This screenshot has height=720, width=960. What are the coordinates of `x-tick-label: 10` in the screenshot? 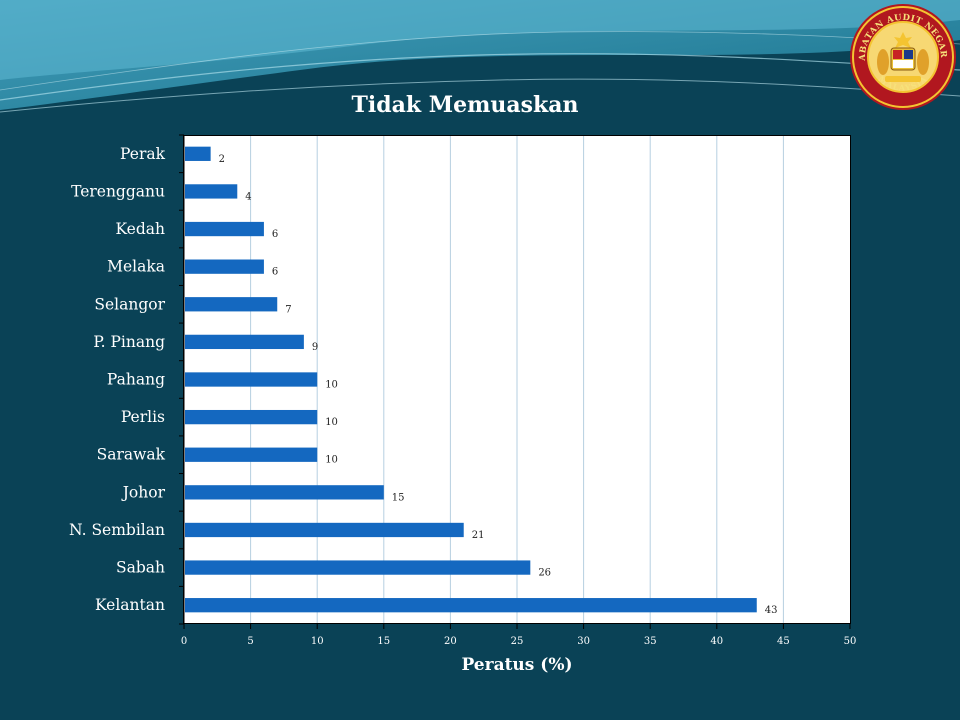 It's located at (317, 641).